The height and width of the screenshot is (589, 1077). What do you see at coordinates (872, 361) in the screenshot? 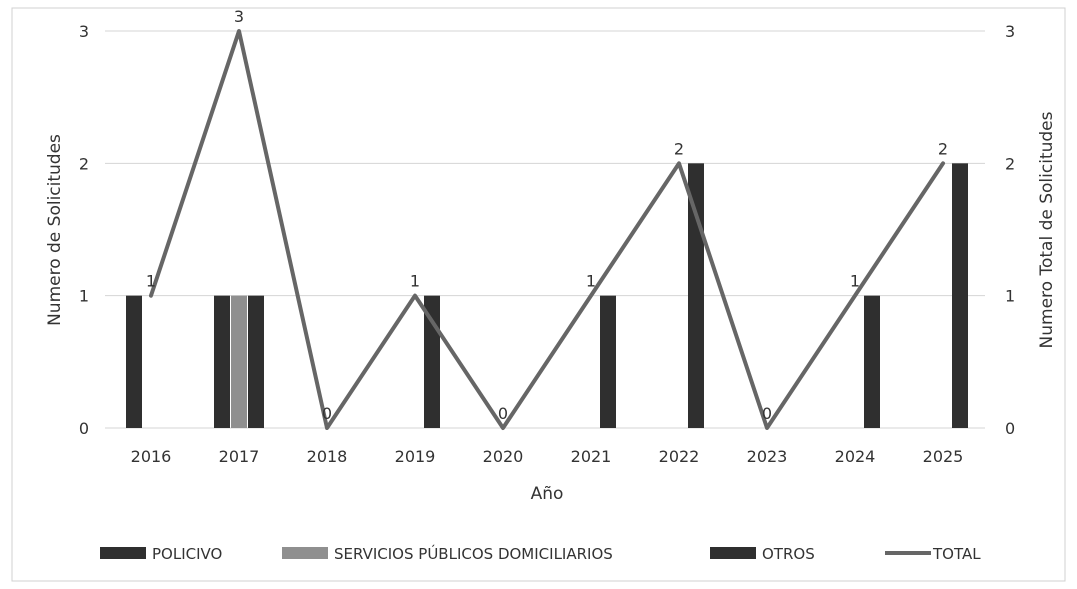
I see `bar-otros-2024` at bounding box center [872, 361].